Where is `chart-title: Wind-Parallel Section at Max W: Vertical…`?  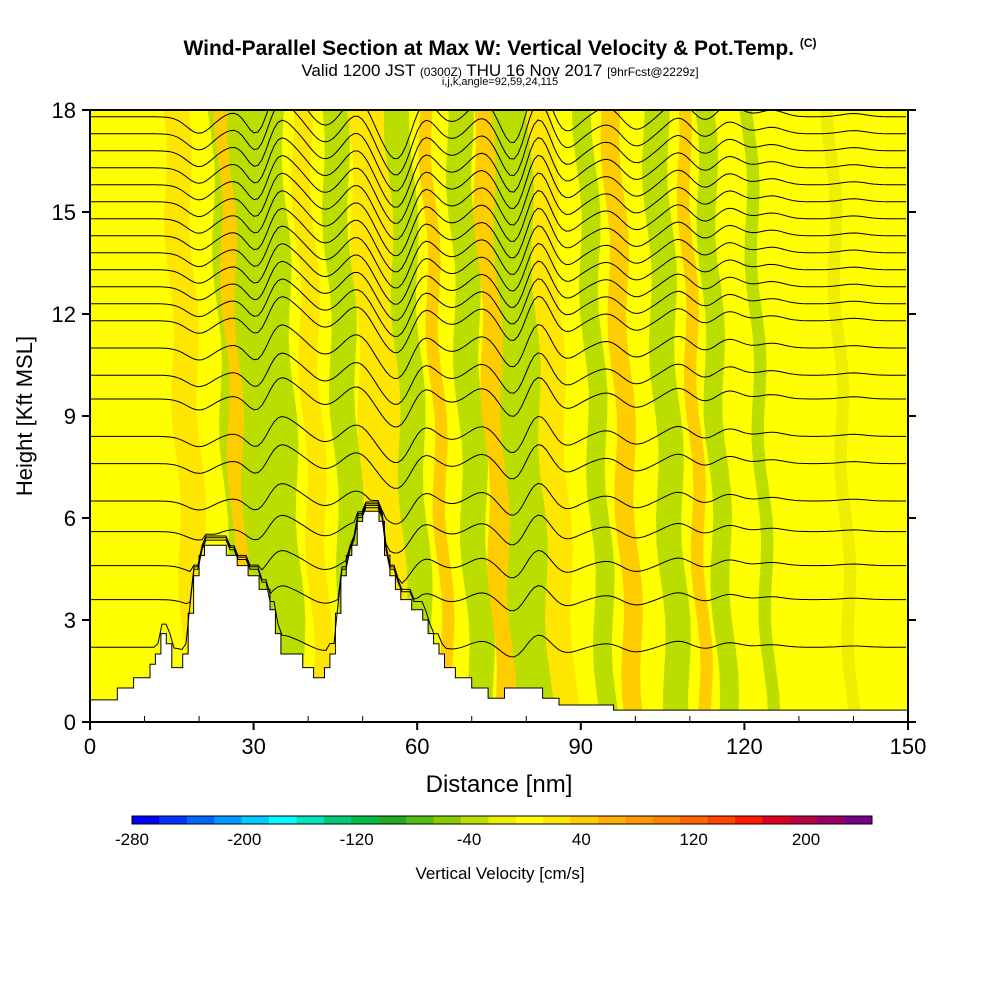 chart-title: Wind-Parallel Section at Max W: Vertical… is located at coordinates (500, 48).